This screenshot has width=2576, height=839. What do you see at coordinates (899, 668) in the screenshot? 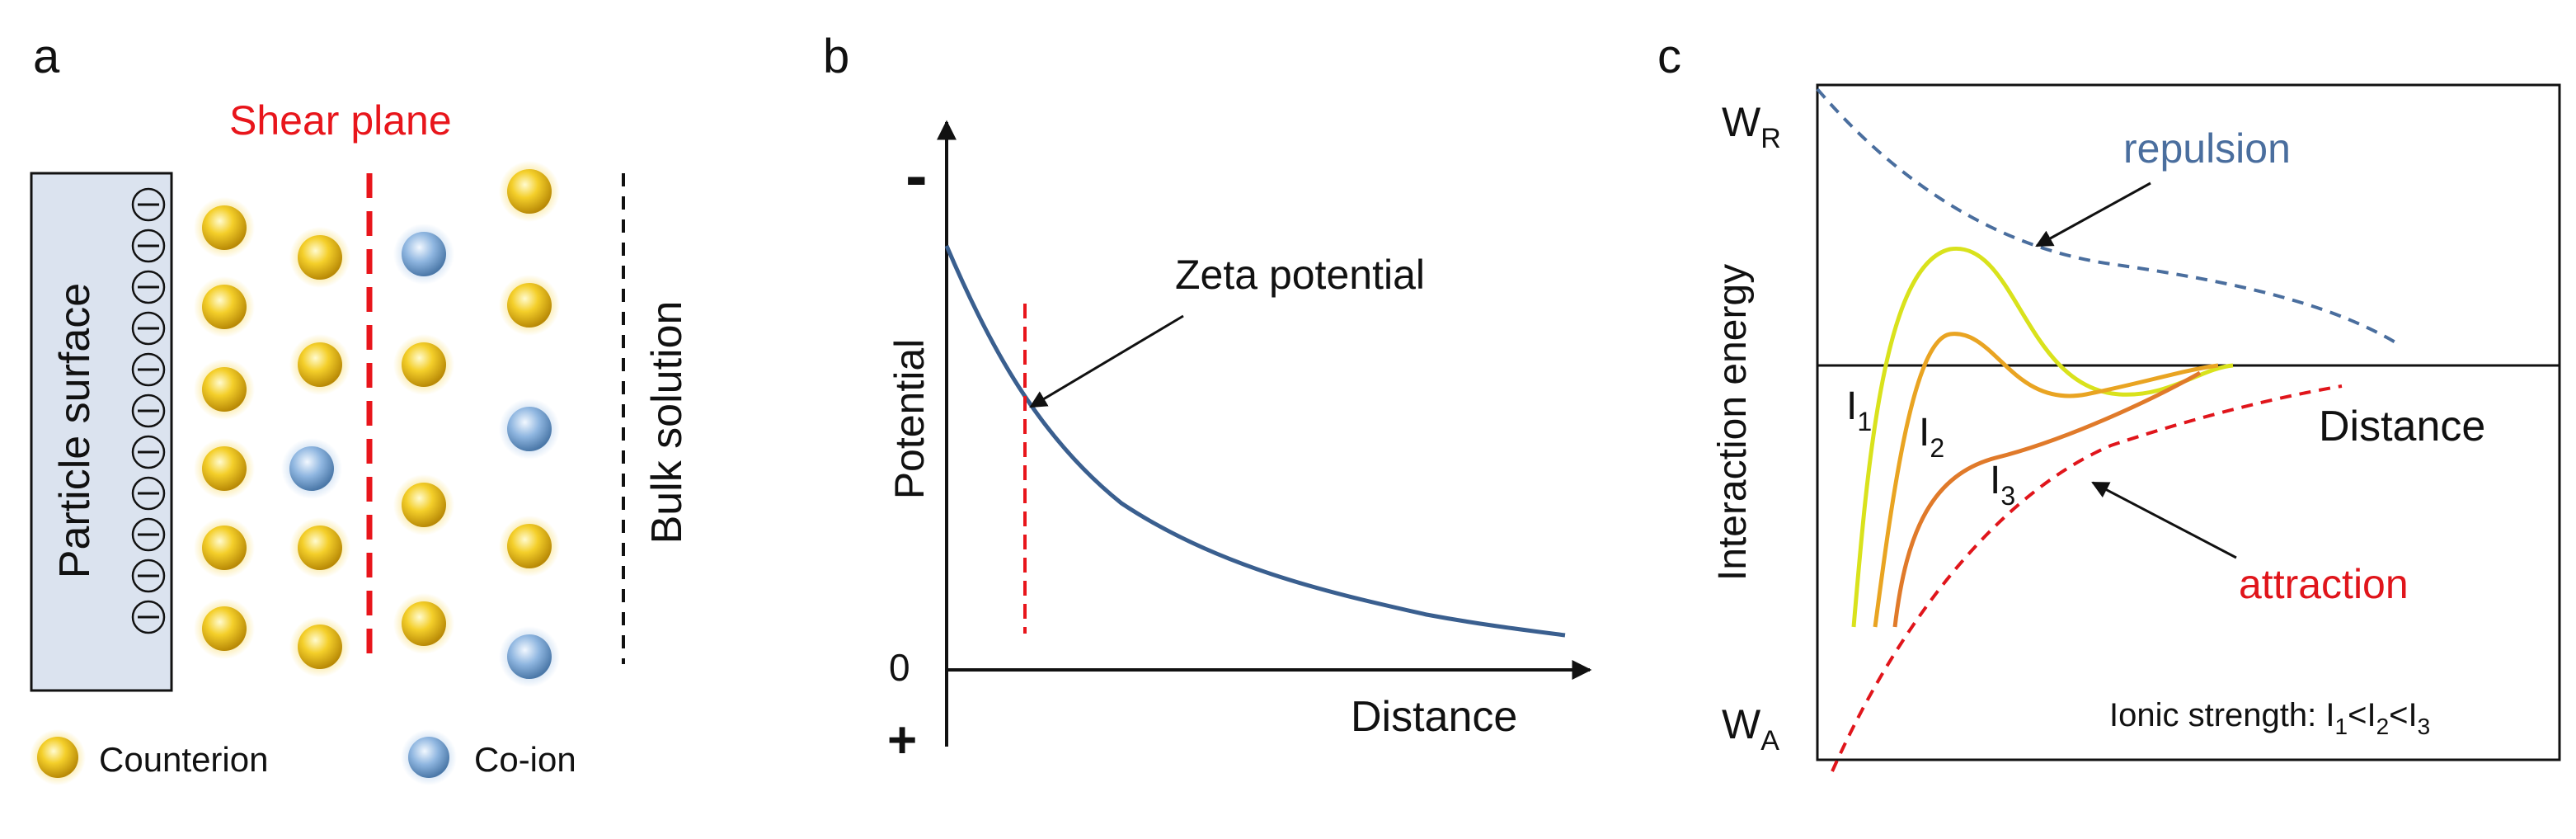
I see `b-y-zero: 0` at bounding box center [899, 668].